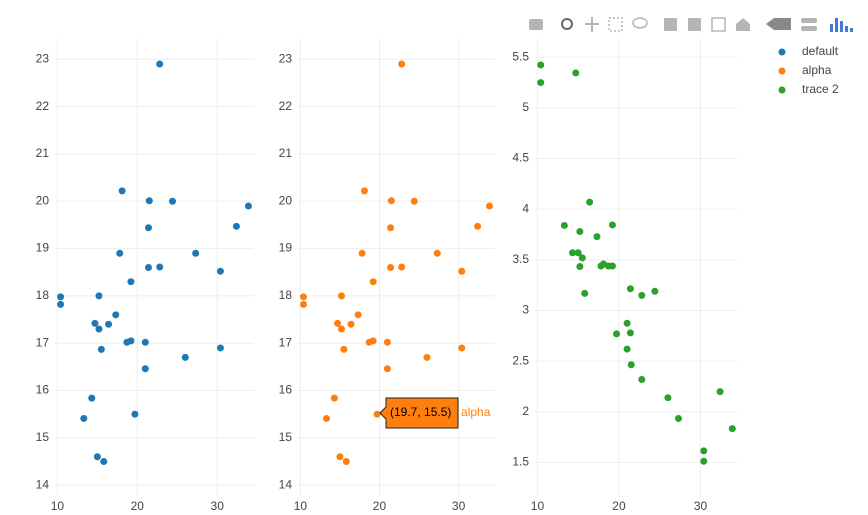 This screenshot has width=868, height=515. What do you see at coordinates (419, 413) in the screenshot?
I see `hover-box` at bounding box center [419, 413].